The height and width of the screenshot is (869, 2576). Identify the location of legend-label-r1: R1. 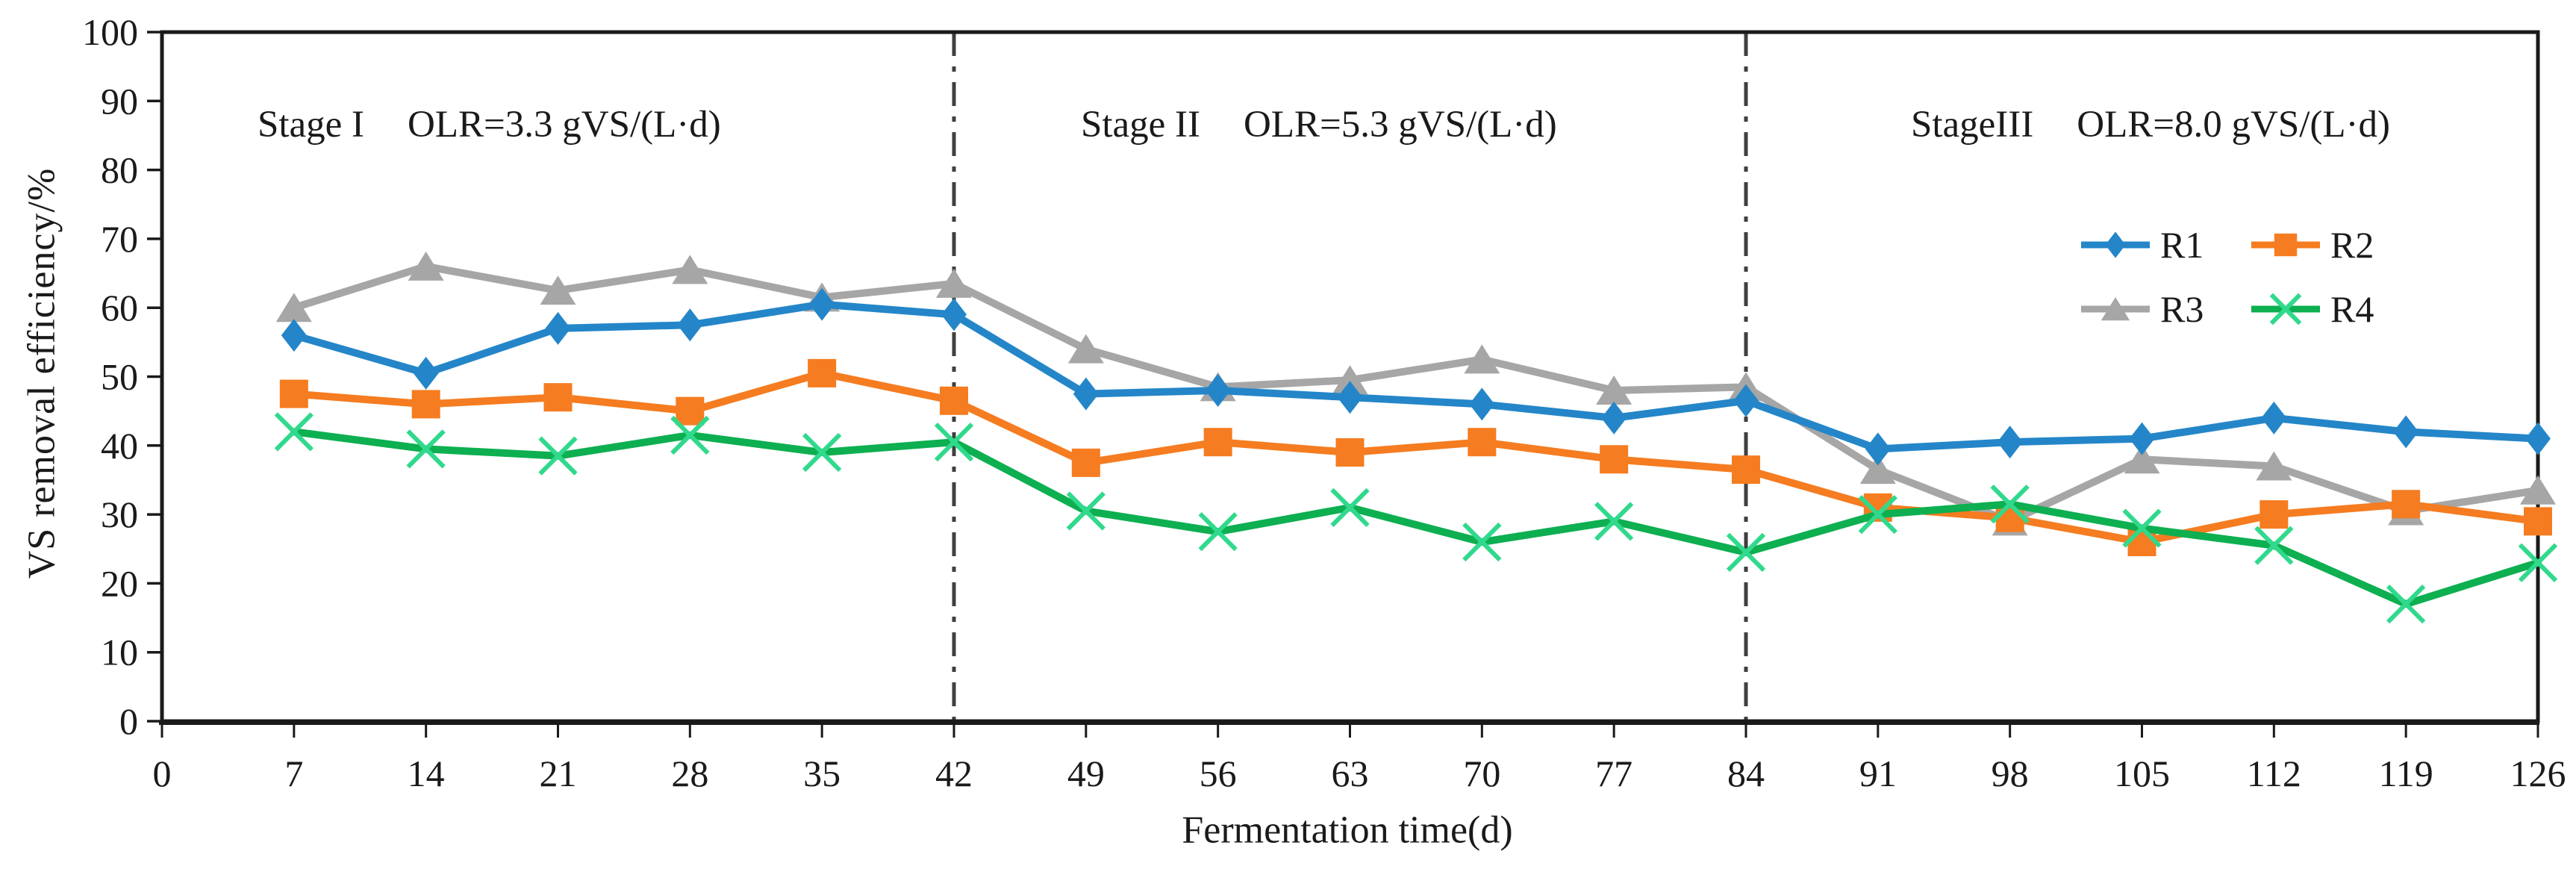
(2182, 245).